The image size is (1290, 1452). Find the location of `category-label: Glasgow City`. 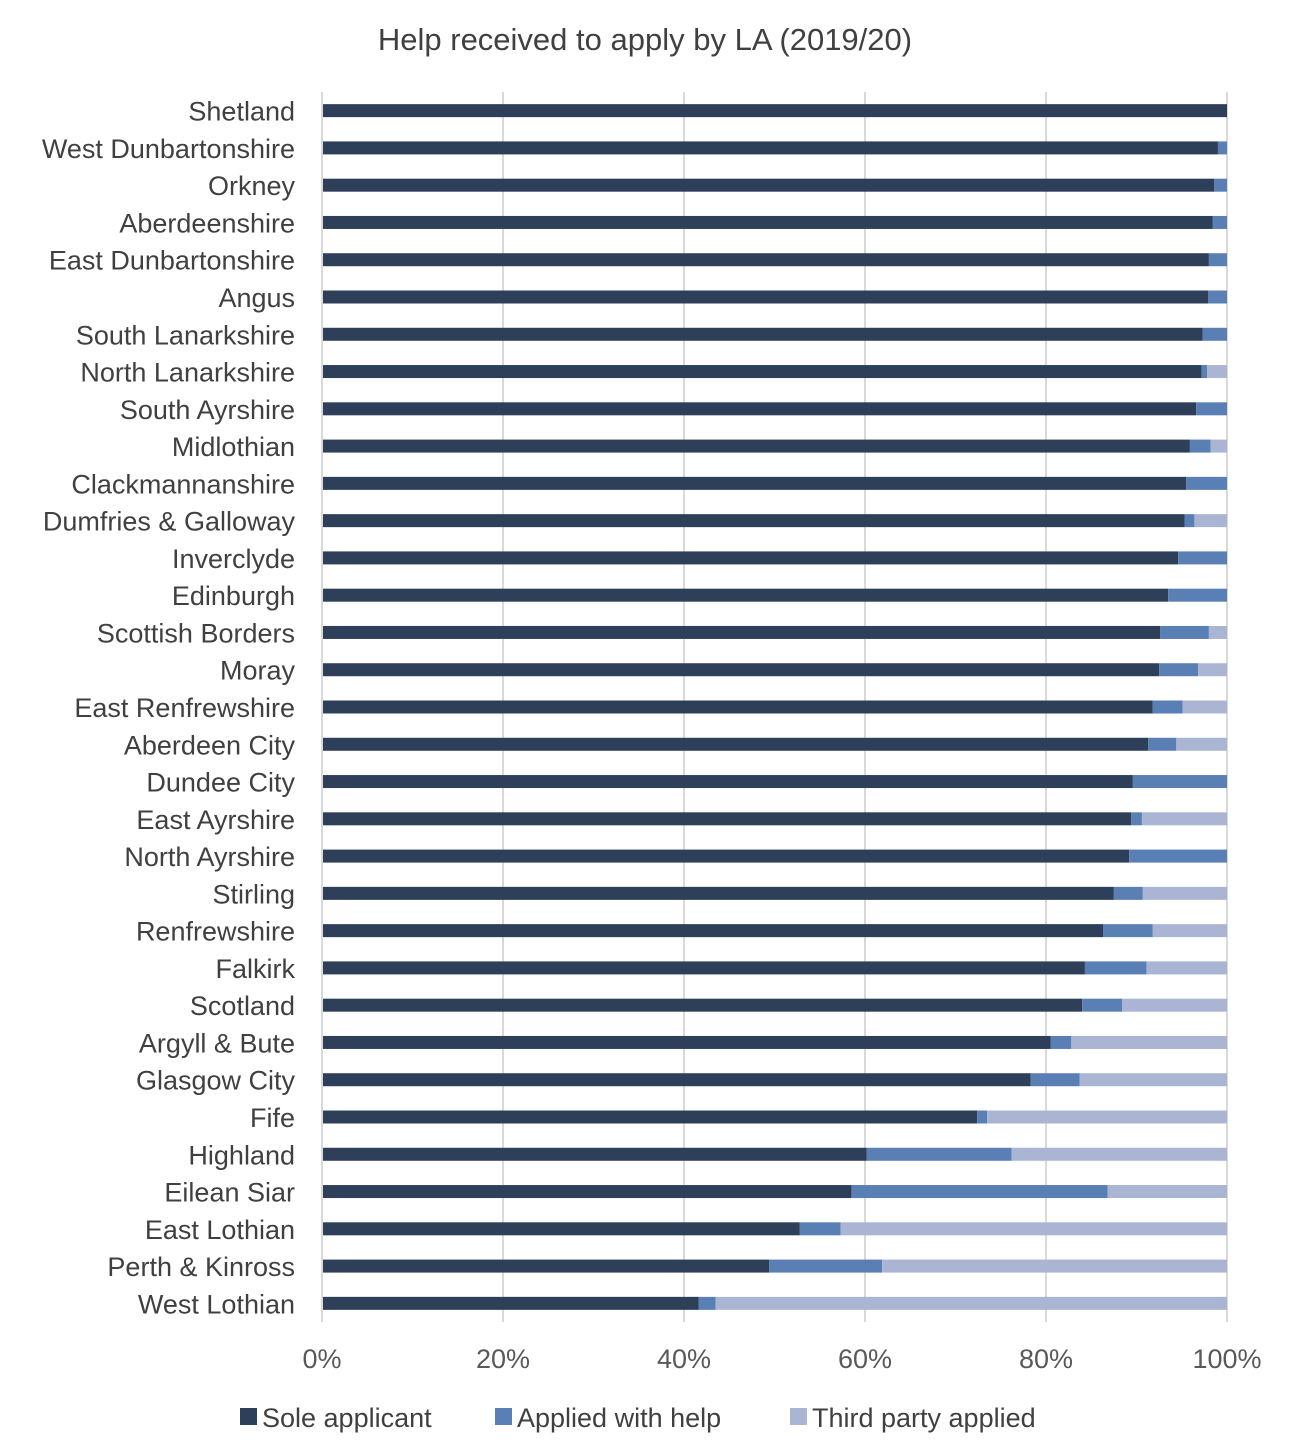

category-label: Glasgow City is located at coordinates (216, 1081).